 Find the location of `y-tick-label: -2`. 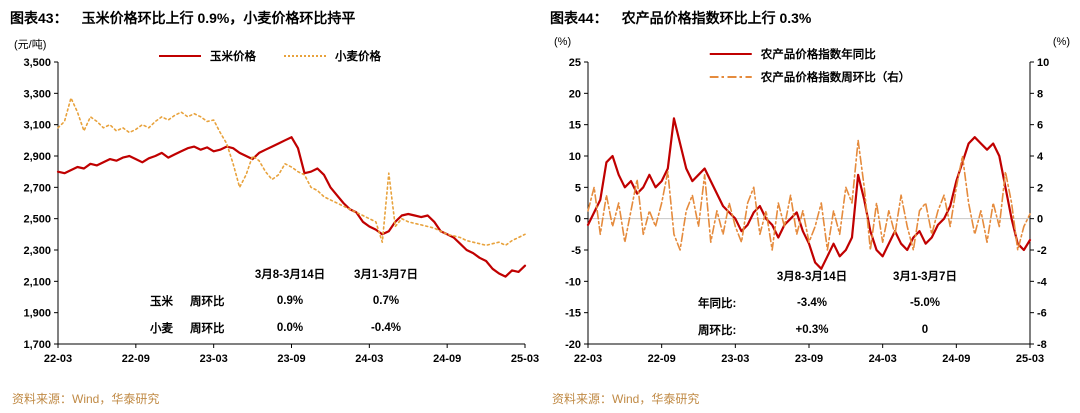

y-tick-label: -2 is located at coordinates (1042, 251).